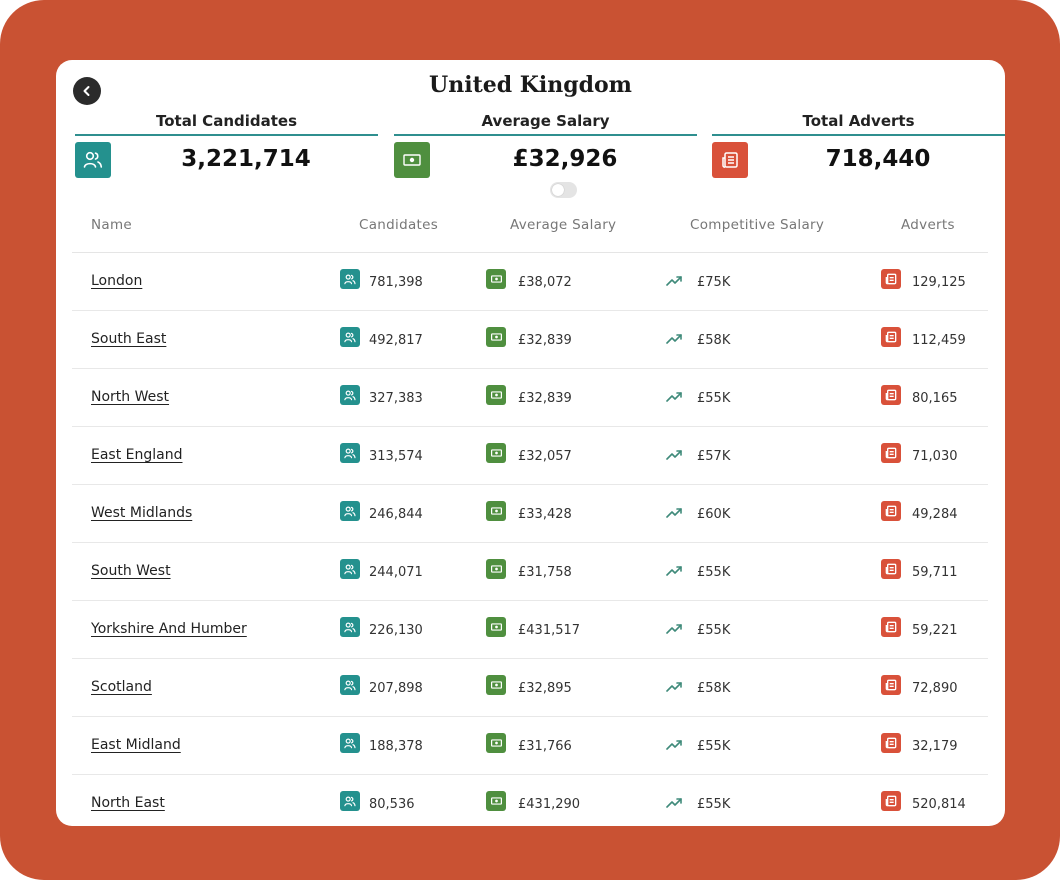  I want to click on region-link: East England, so click(137, 455).